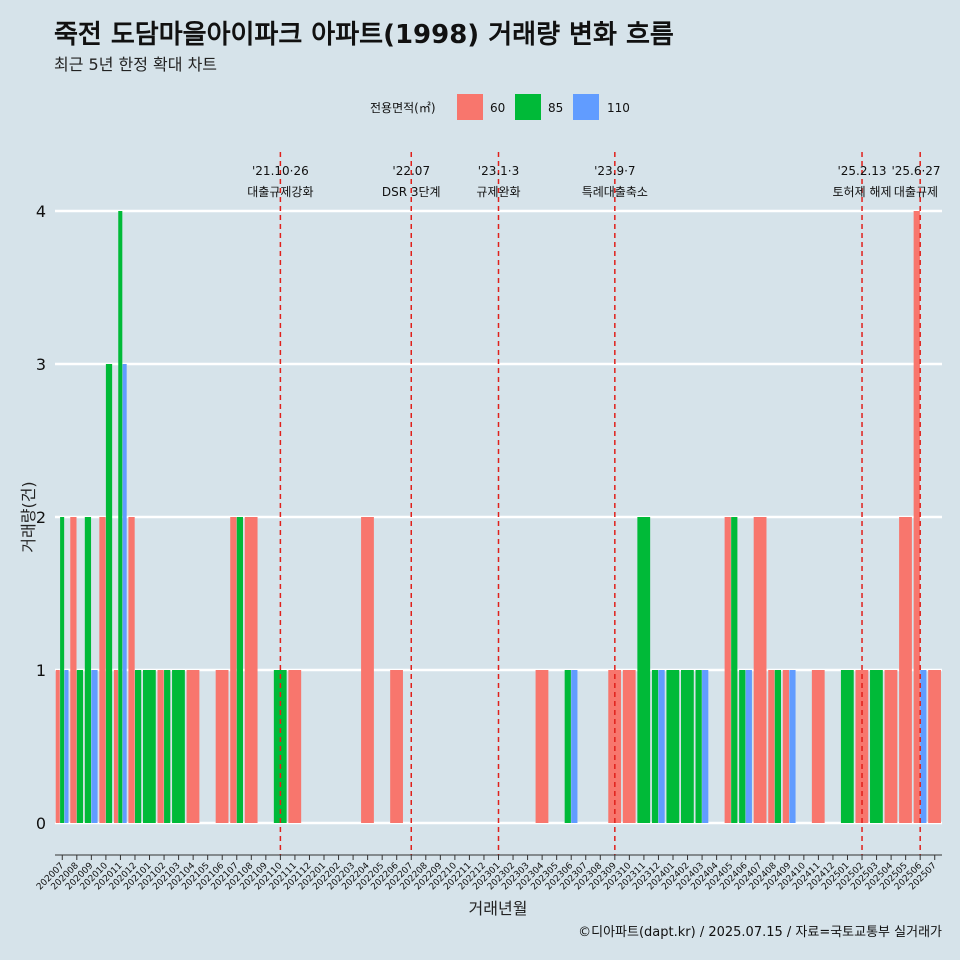  What do you see at coordinates (41, 211) in the screenshot?
I see `y-tick-label: 4` at bounding box center [41, 211].